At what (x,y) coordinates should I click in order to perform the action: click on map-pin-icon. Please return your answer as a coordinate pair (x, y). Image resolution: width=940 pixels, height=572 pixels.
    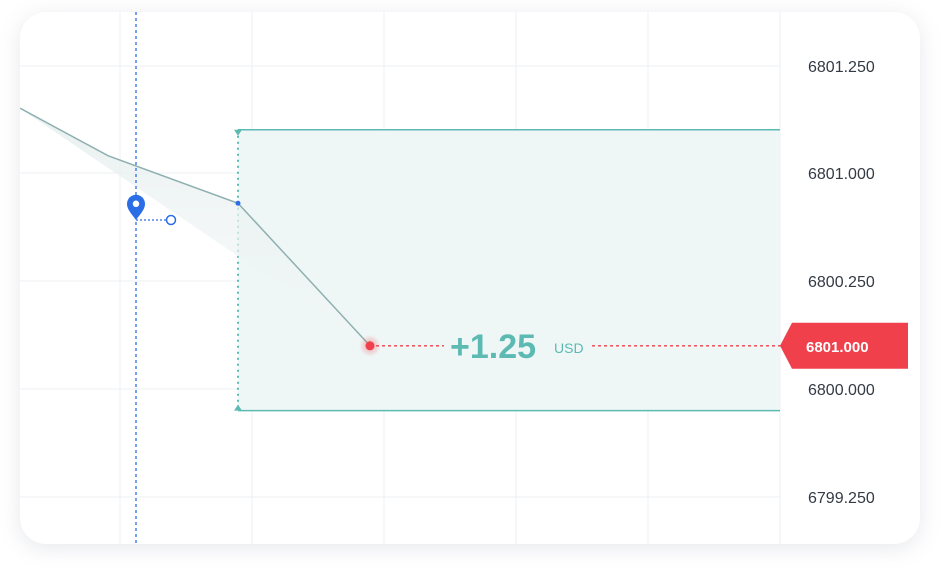
    Looking at the image, I should click on (136, 207).